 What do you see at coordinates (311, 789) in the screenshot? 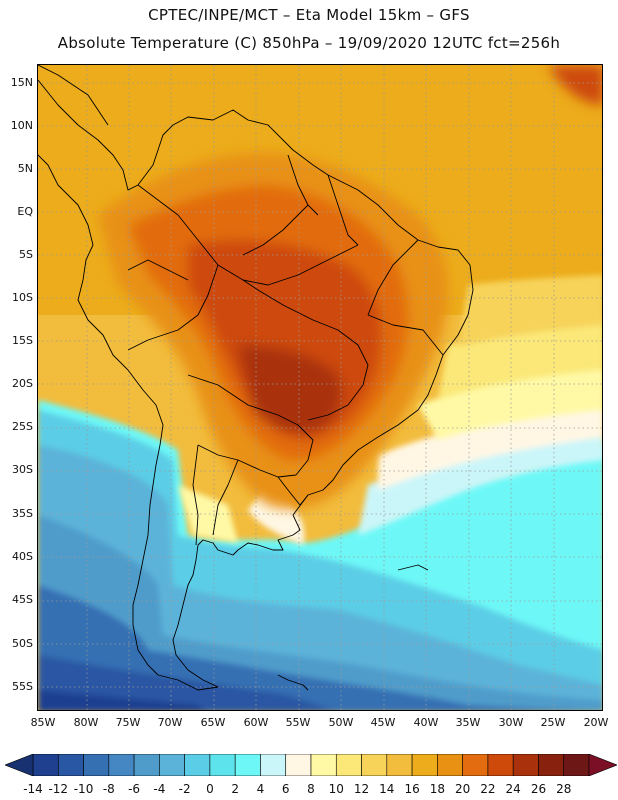
I see `colorbar-label: 8` at bounding box center [311, 789].